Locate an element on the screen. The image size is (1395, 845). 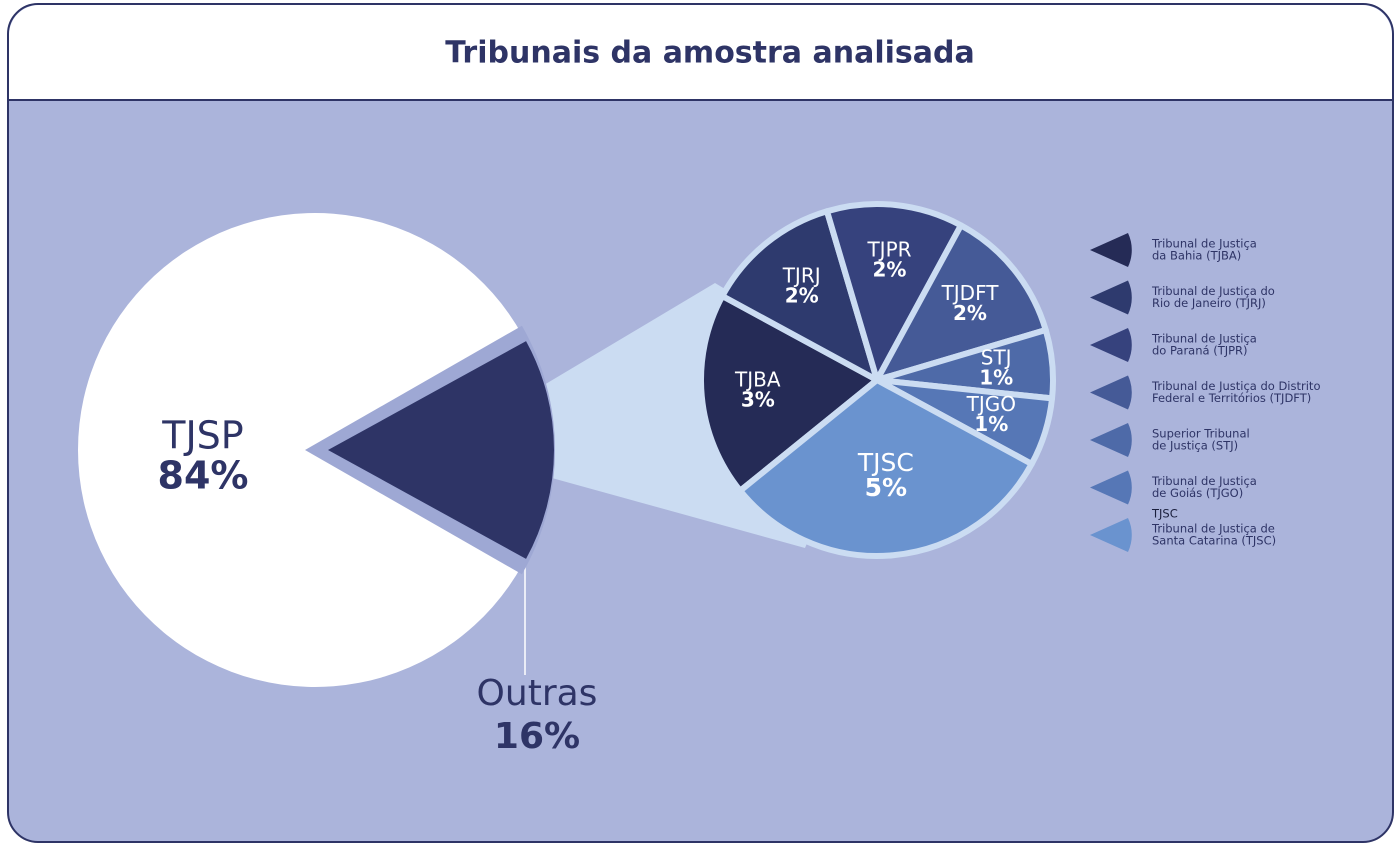
sub-slice-value: 5% is located at coordinates (886, 487).